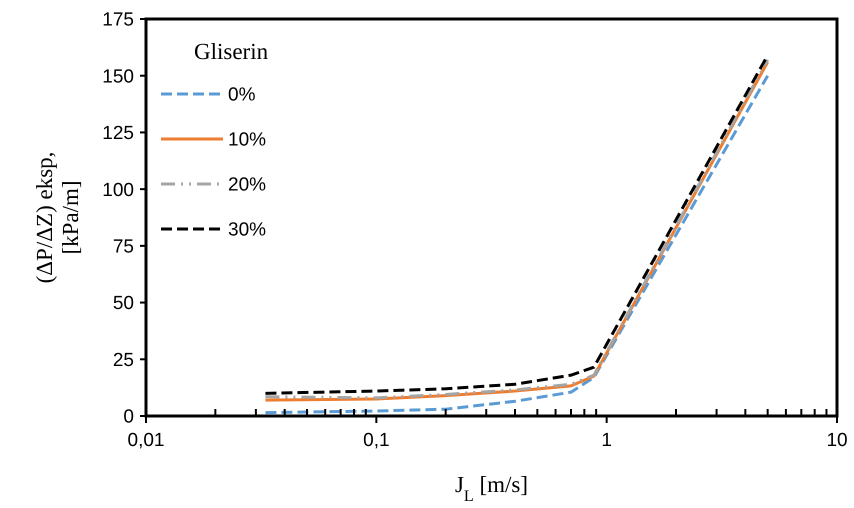  What do you see at coordinates (837, 440) in the screenshot?
I see `x-tick-label: 10` at bounding box center [837, 440].